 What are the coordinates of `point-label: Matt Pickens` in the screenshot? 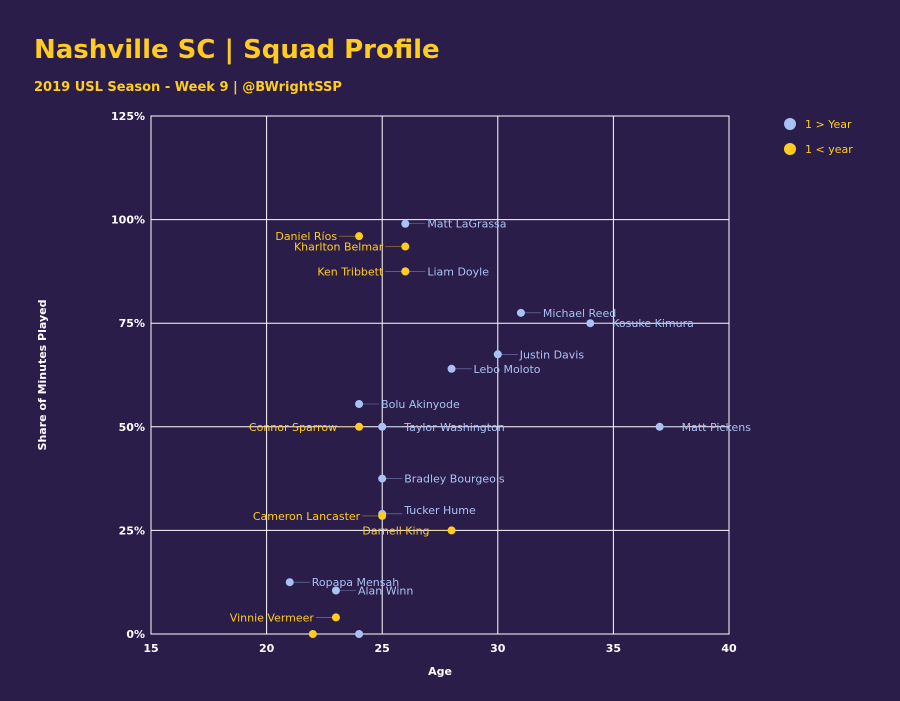 It's located at (717, 427).